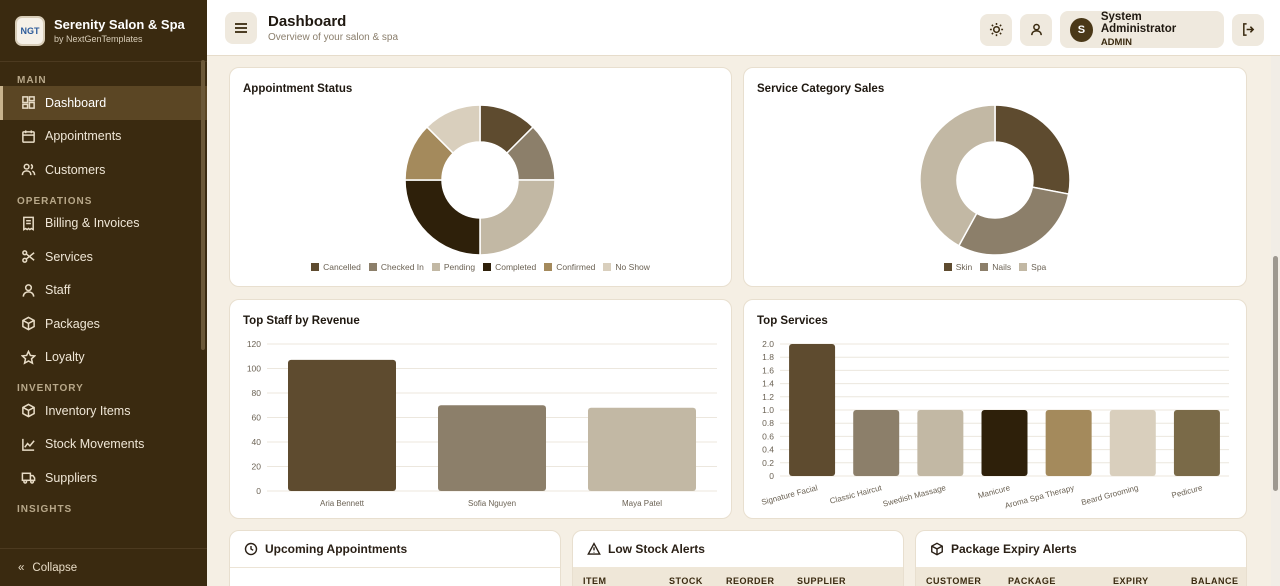  I want to click on sidebar-item-inventory-items: Inventory Items, so click(103, 411).